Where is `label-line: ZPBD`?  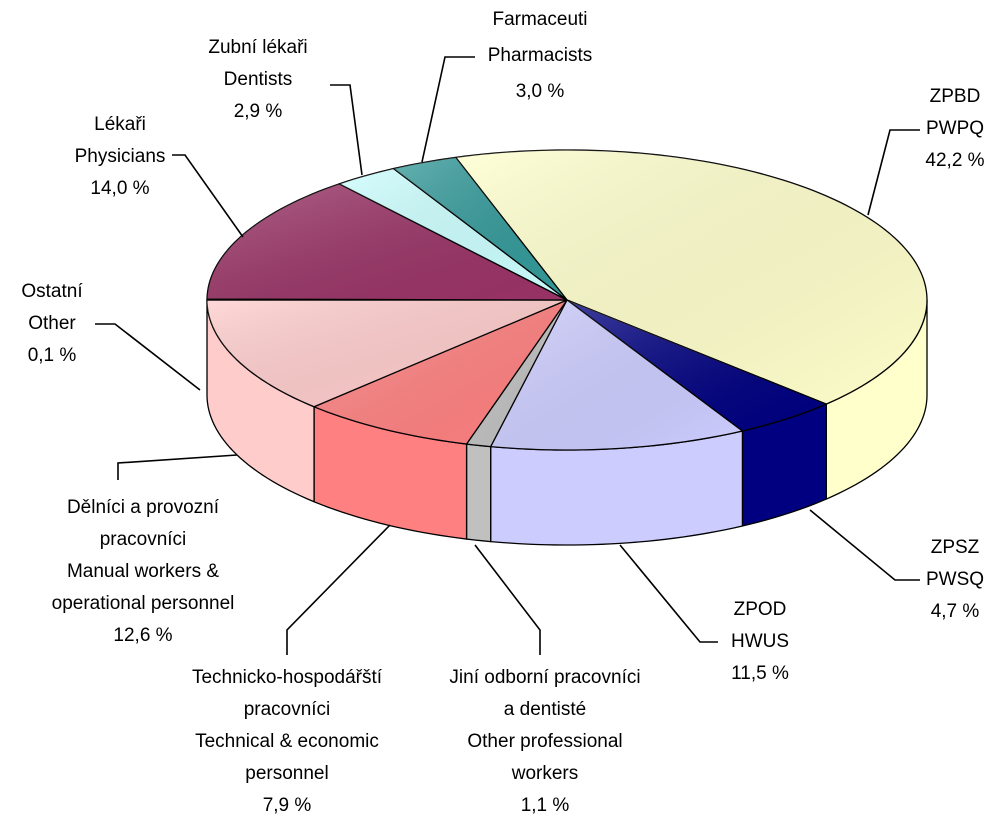
label-line: ZPBD is located at coordinates (955, 96).